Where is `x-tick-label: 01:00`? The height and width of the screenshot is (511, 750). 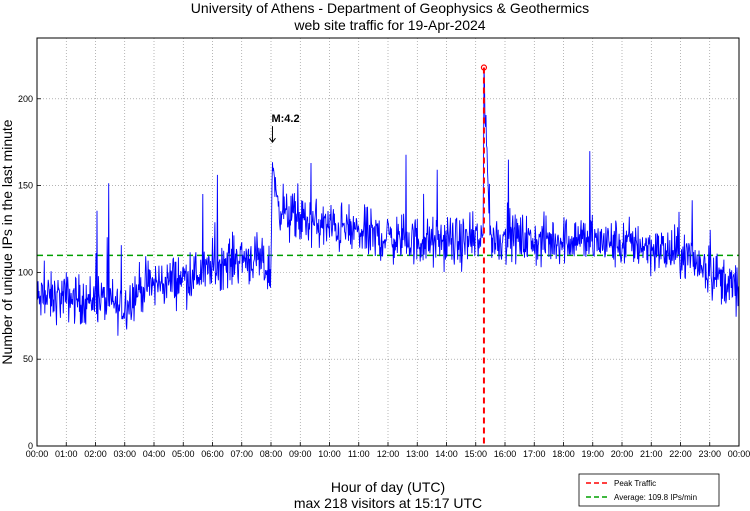
x-tick-label: 01:00 is located at coordinates (66, 454).